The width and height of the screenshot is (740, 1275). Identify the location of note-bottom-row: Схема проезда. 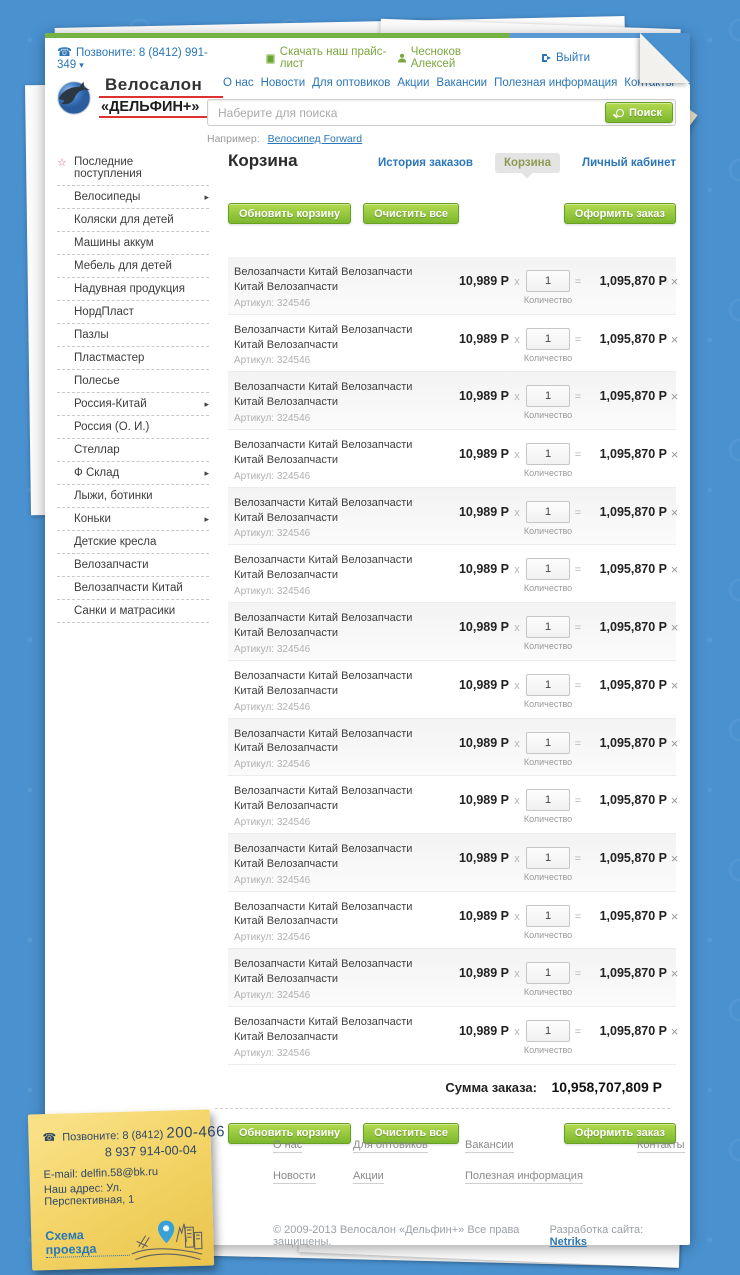
(124, 1240).